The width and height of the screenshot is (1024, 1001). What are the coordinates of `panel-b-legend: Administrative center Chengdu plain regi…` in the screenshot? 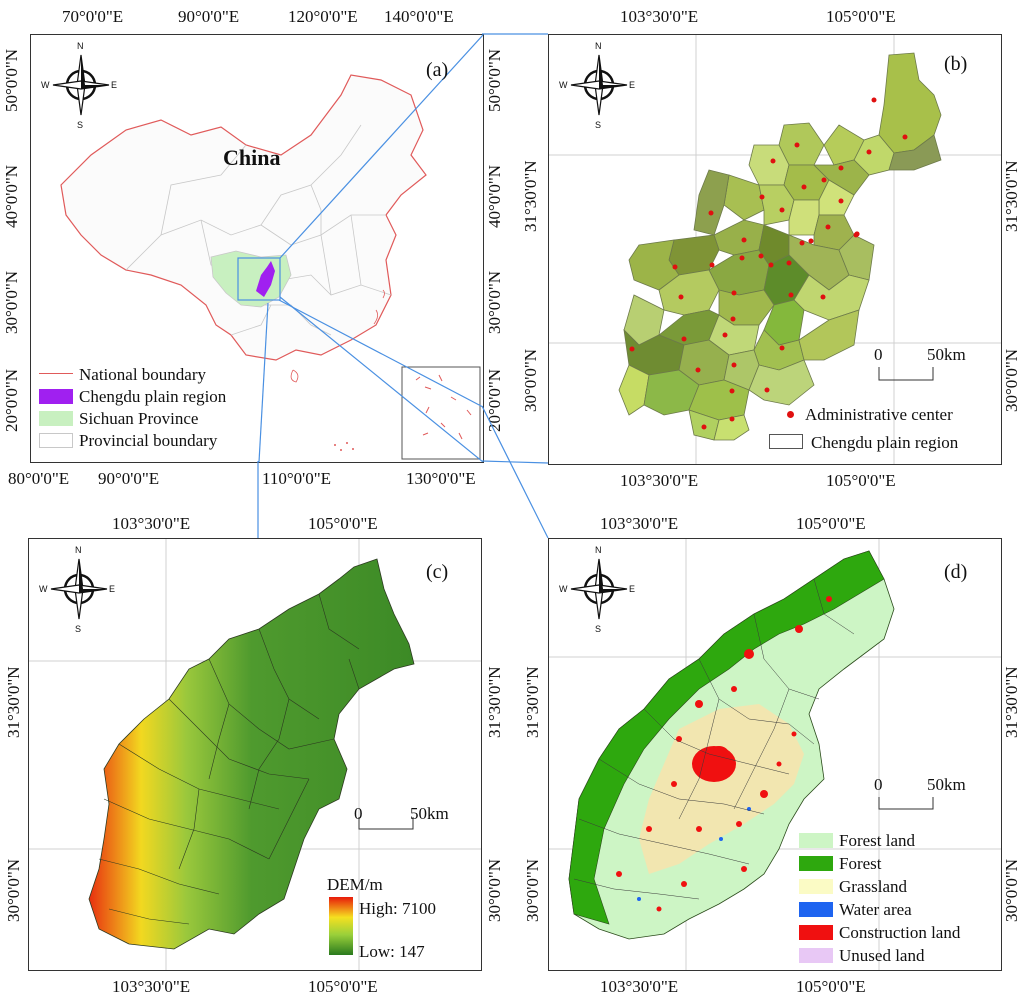 It's located at (888, 433).